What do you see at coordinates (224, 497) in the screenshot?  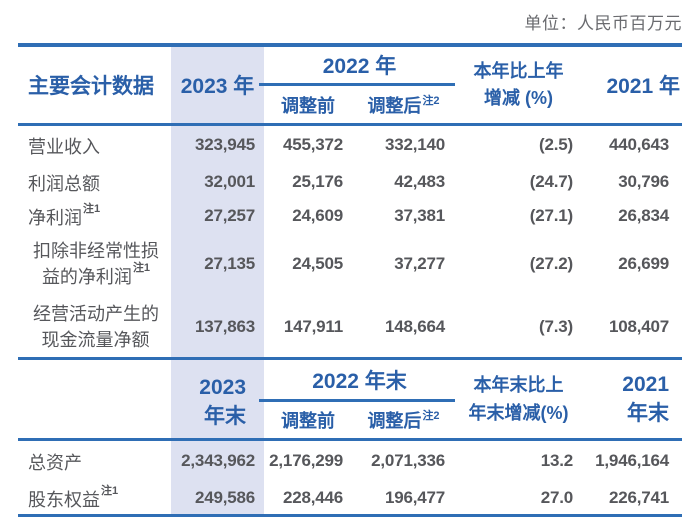 I see `cell-2023-yearend: 249,586` at bounding box center [224, 497].